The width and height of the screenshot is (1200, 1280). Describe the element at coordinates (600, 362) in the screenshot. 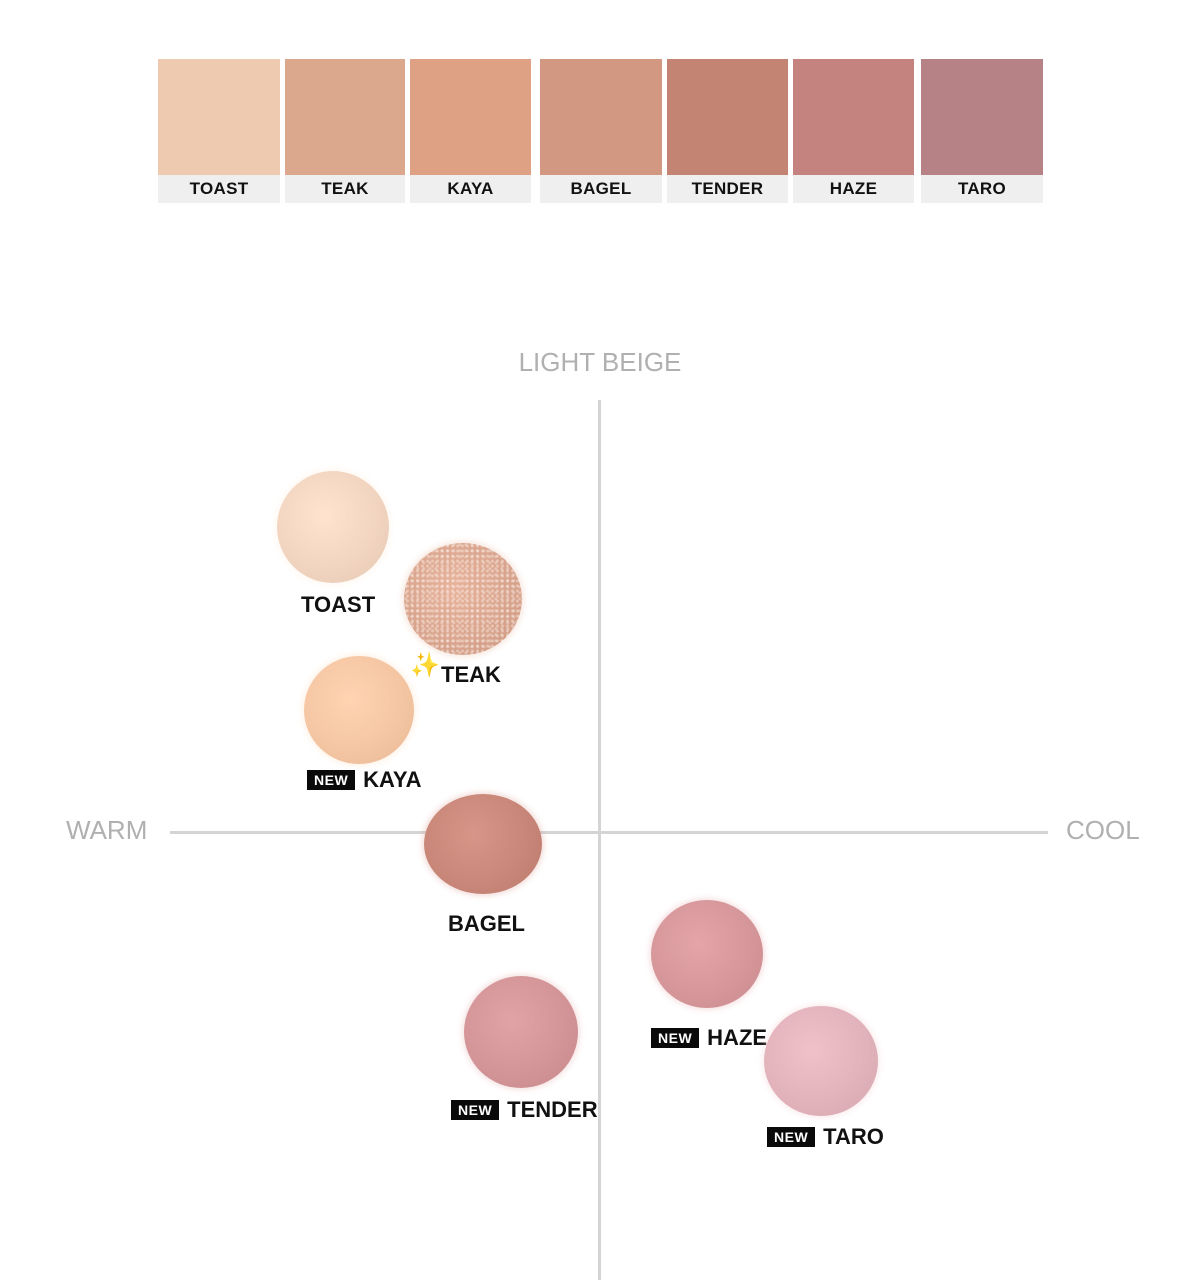

I see `axis-title-top: LIGHT BEIGE` at that location.